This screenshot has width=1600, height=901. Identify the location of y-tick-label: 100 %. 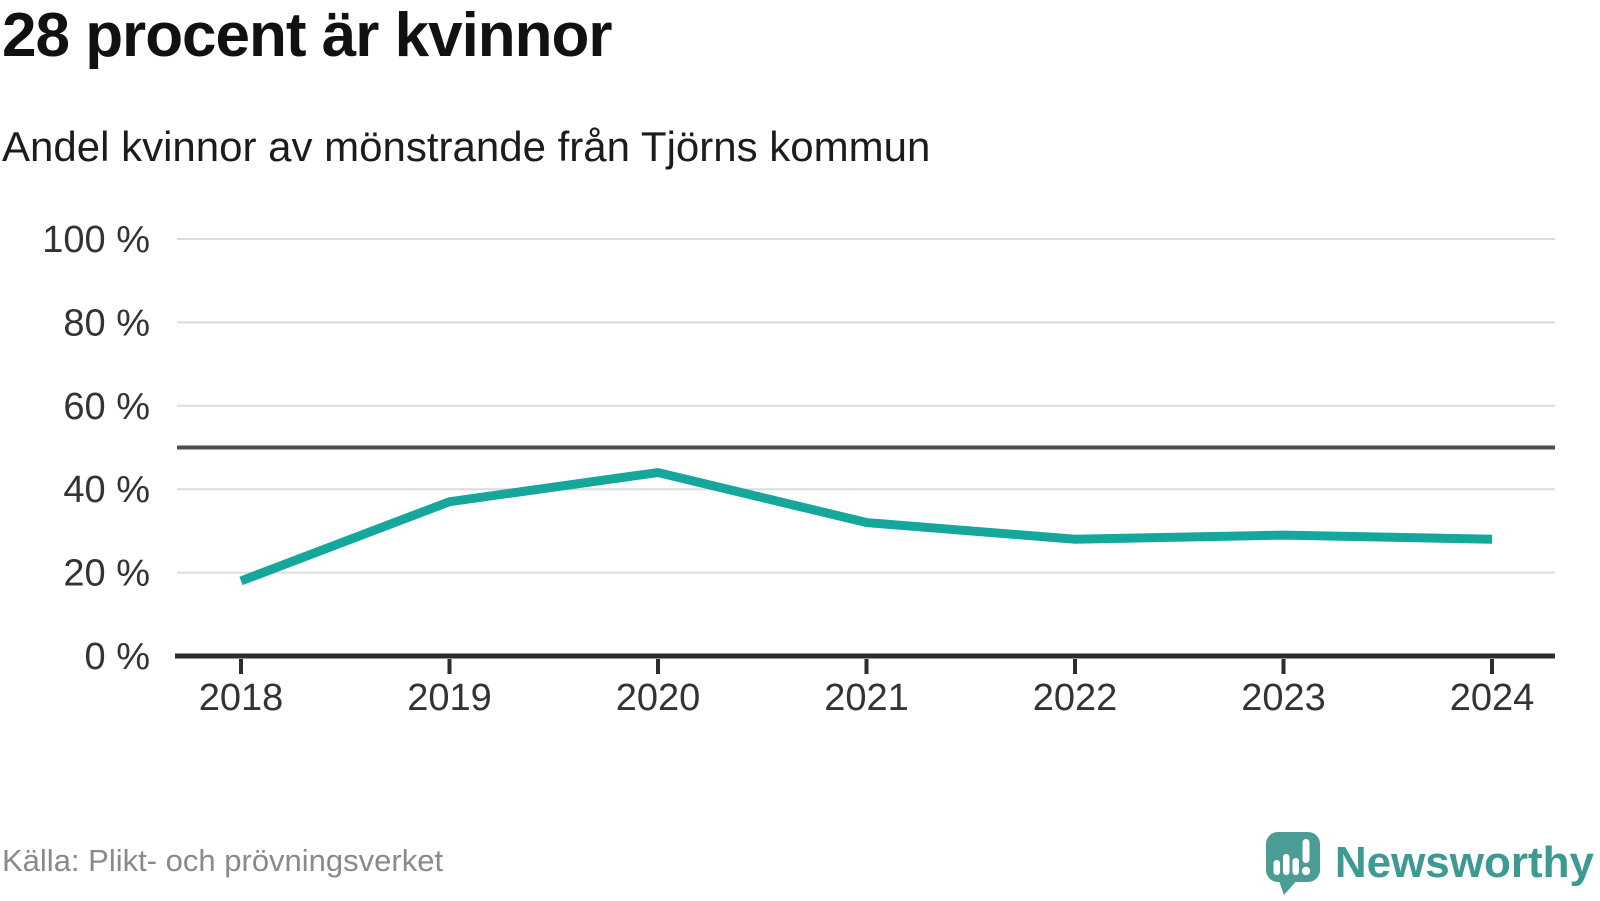
(96, 240).